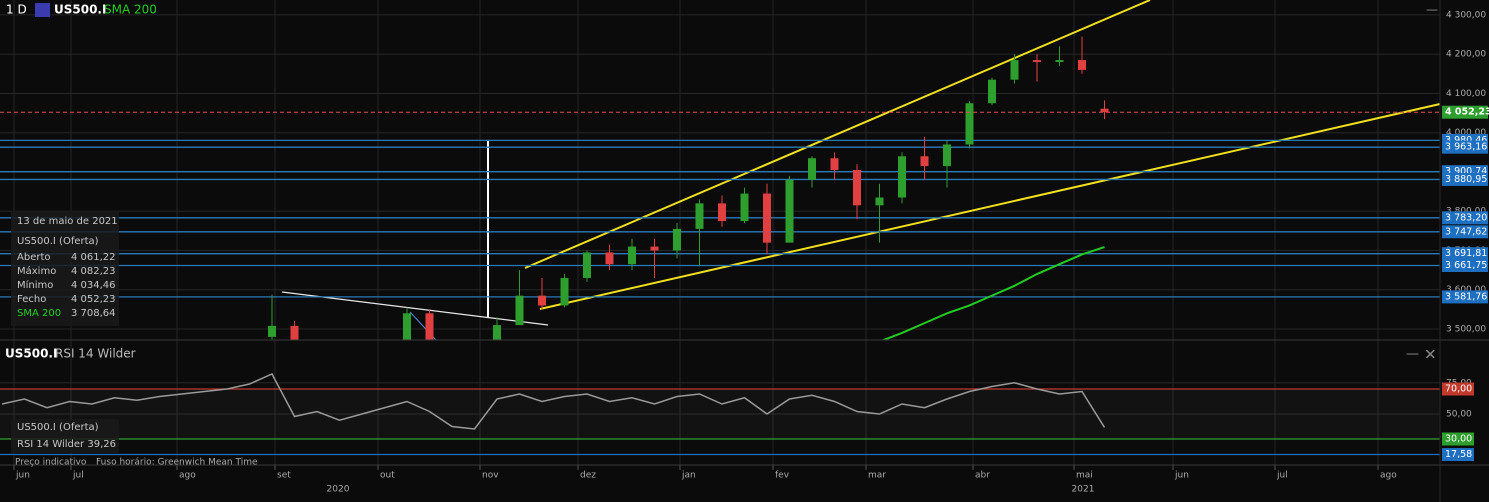 The image size is (1489, 502). What do you see at coordinates (782, 476) in the screenshot?
I see `x-tick-label: fev` at bounding box center [782, 476].